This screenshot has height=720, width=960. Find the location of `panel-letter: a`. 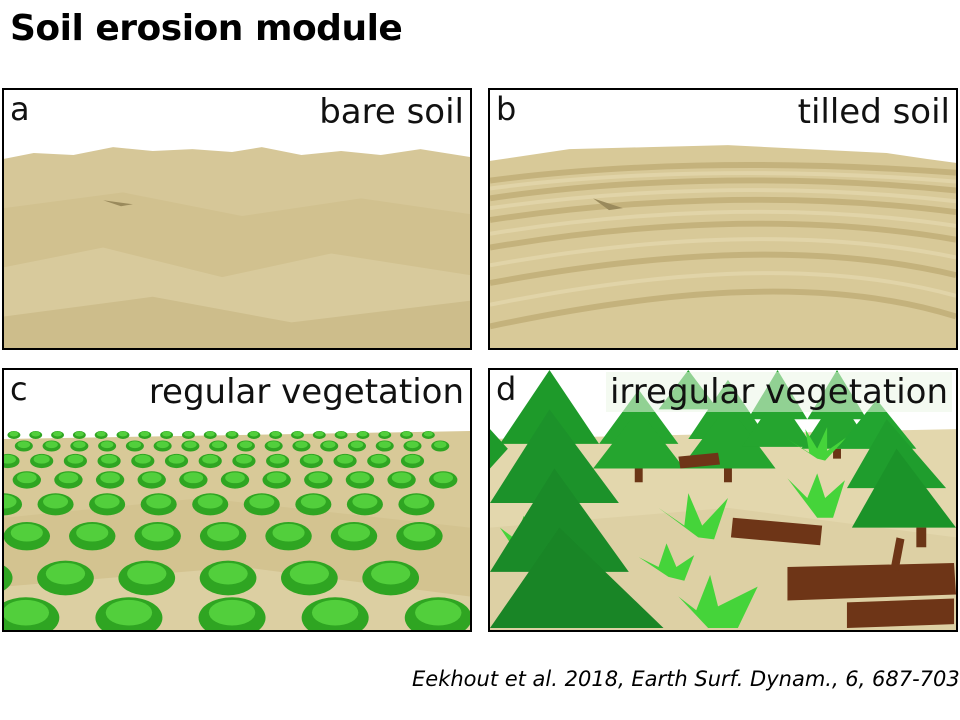

panel-letter: a is located at coordinates (20, 109).